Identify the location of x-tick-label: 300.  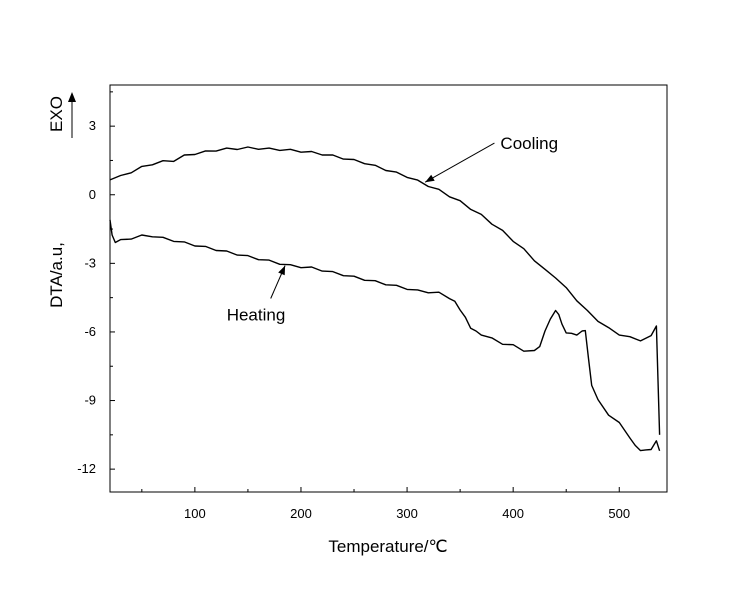
(407, 513).